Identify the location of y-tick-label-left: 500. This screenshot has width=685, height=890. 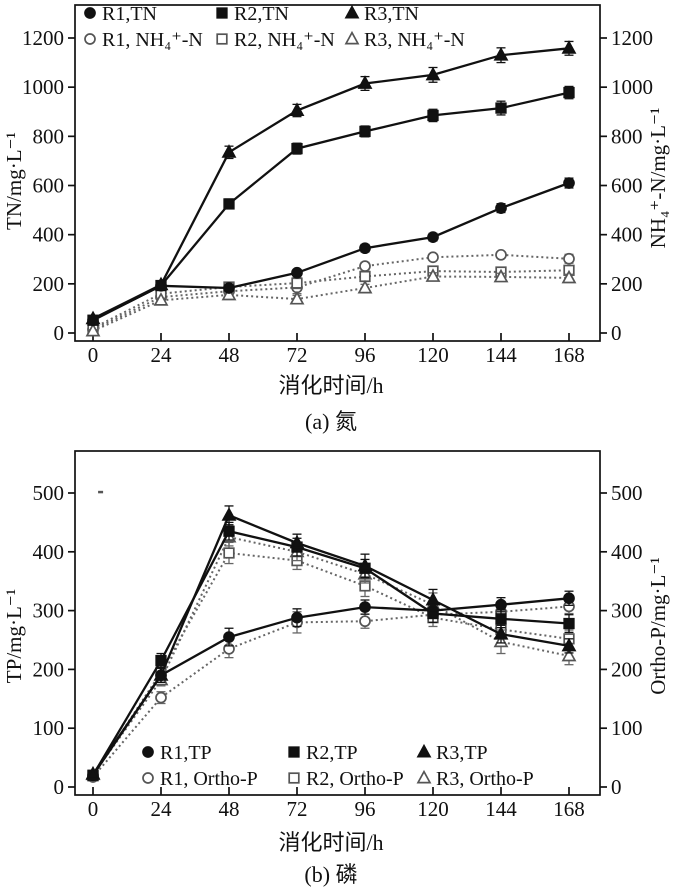
(49, 493).